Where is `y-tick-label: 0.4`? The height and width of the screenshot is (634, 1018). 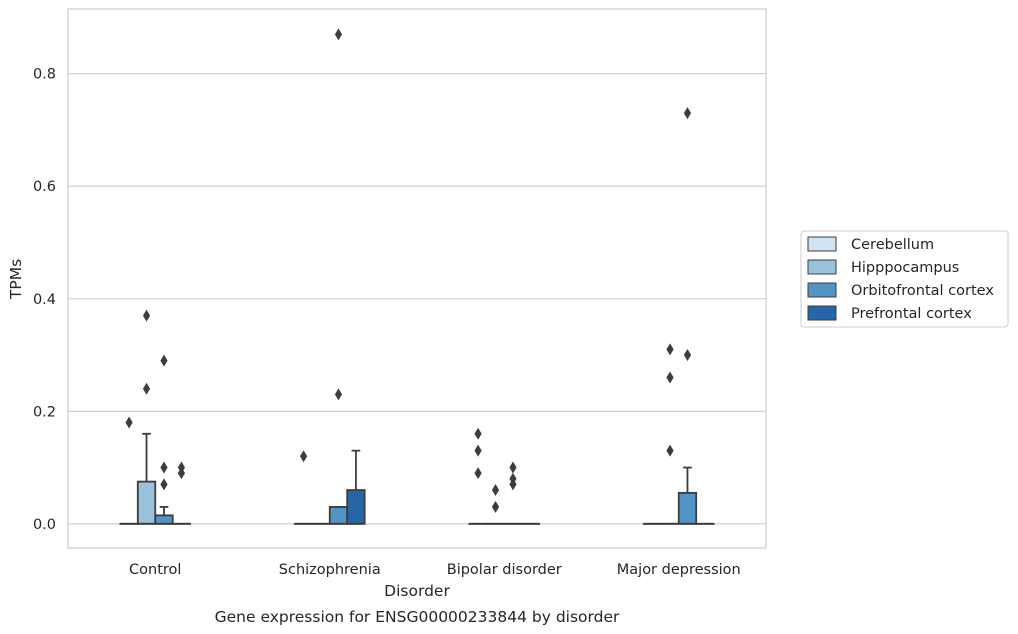
y-tick-label: 0.4 is located at coordinates (44, 300).